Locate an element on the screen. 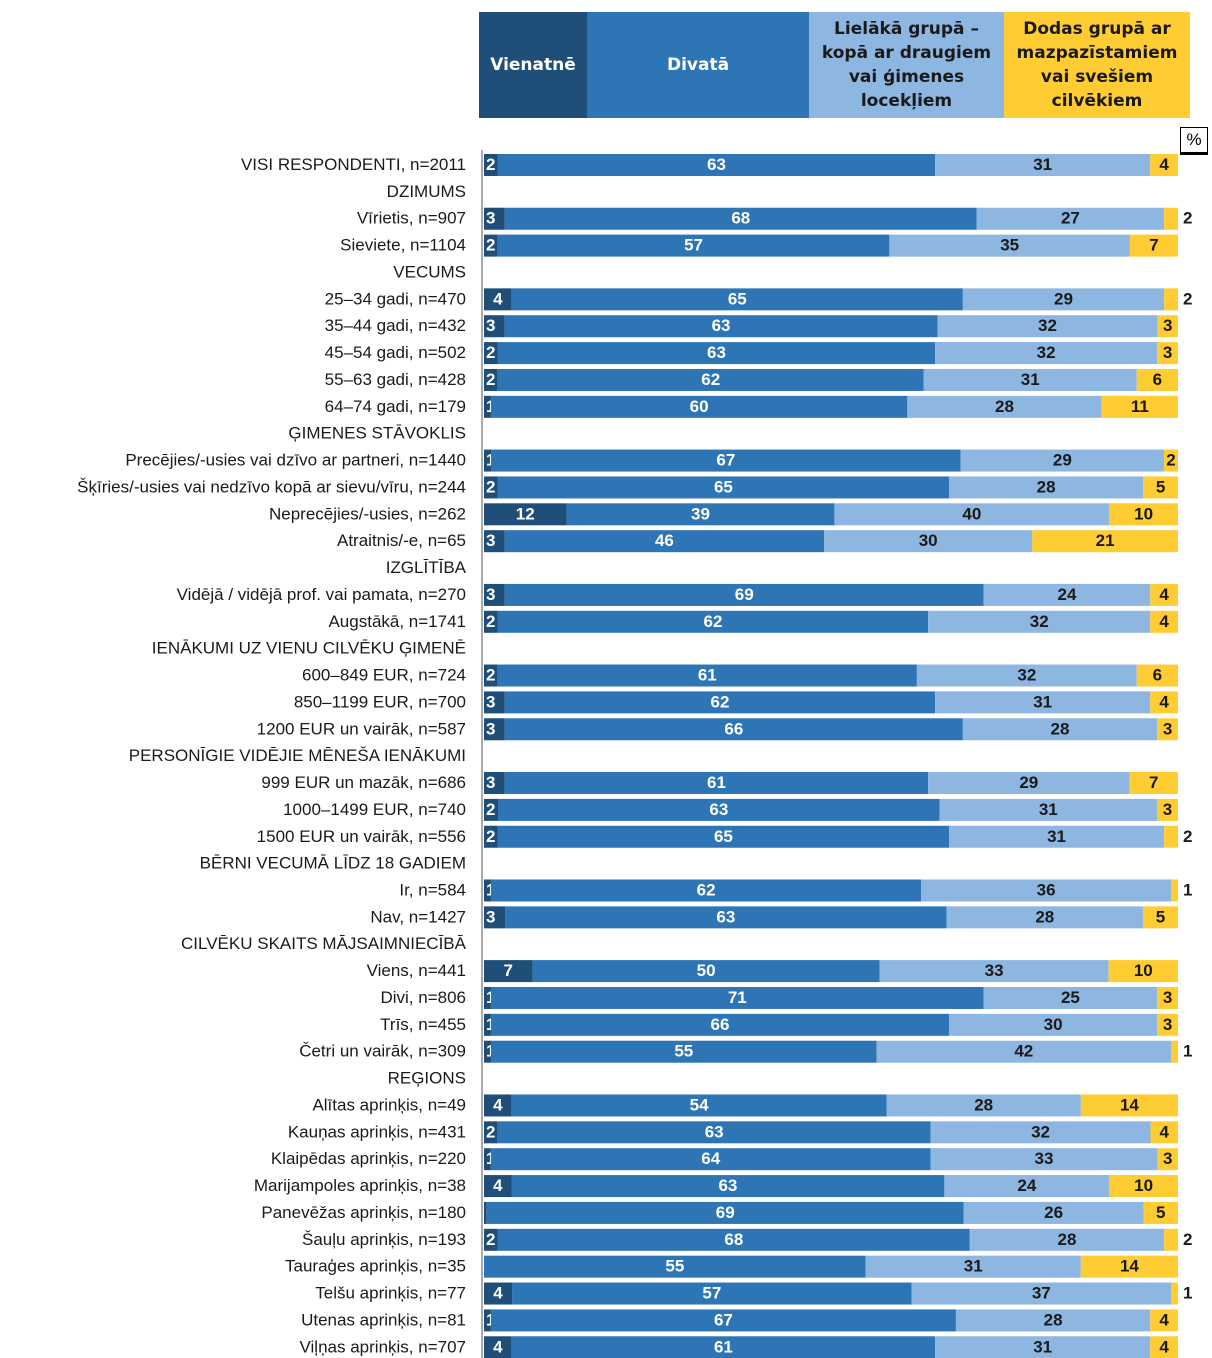 The width and height of the screenshot is (1212, 1358). legend-item-vienatne: Vienatnē is located at coordinates (533, 65).